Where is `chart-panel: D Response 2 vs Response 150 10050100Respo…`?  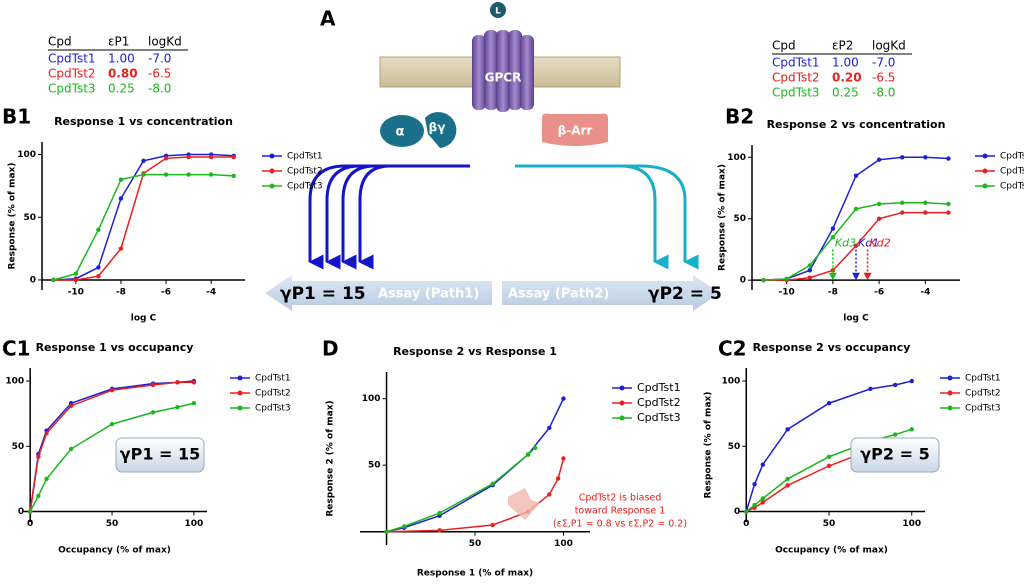 chart-panel: D Response 2 vs Response 150 10050100Respo… is located at coordinates (504, 458).